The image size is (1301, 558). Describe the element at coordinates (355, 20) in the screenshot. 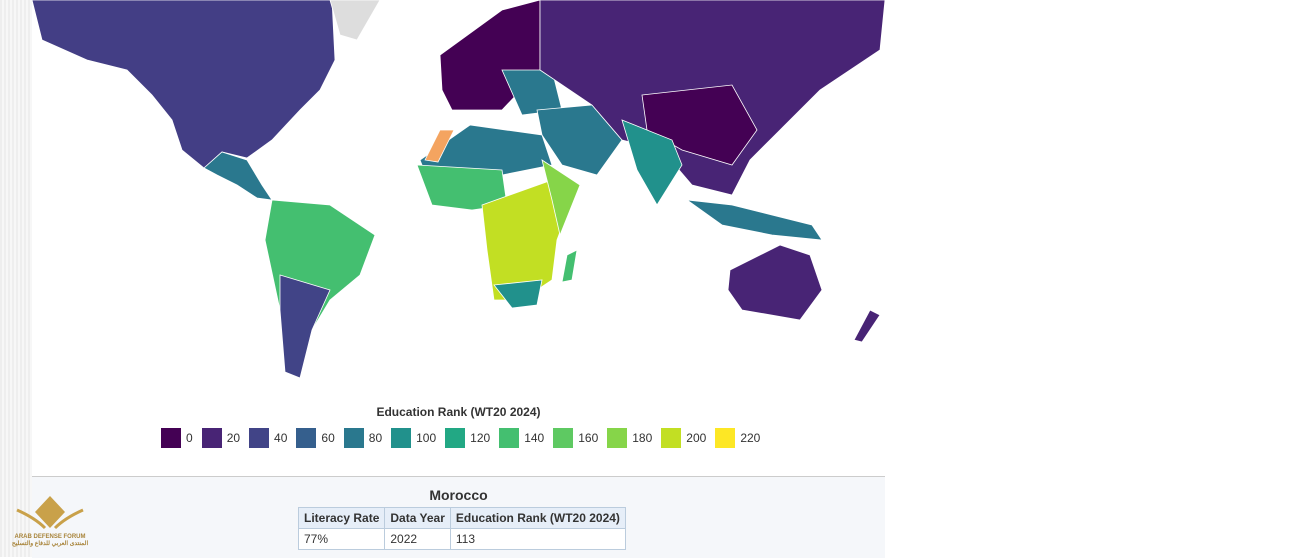

I see `greenland` at that location.